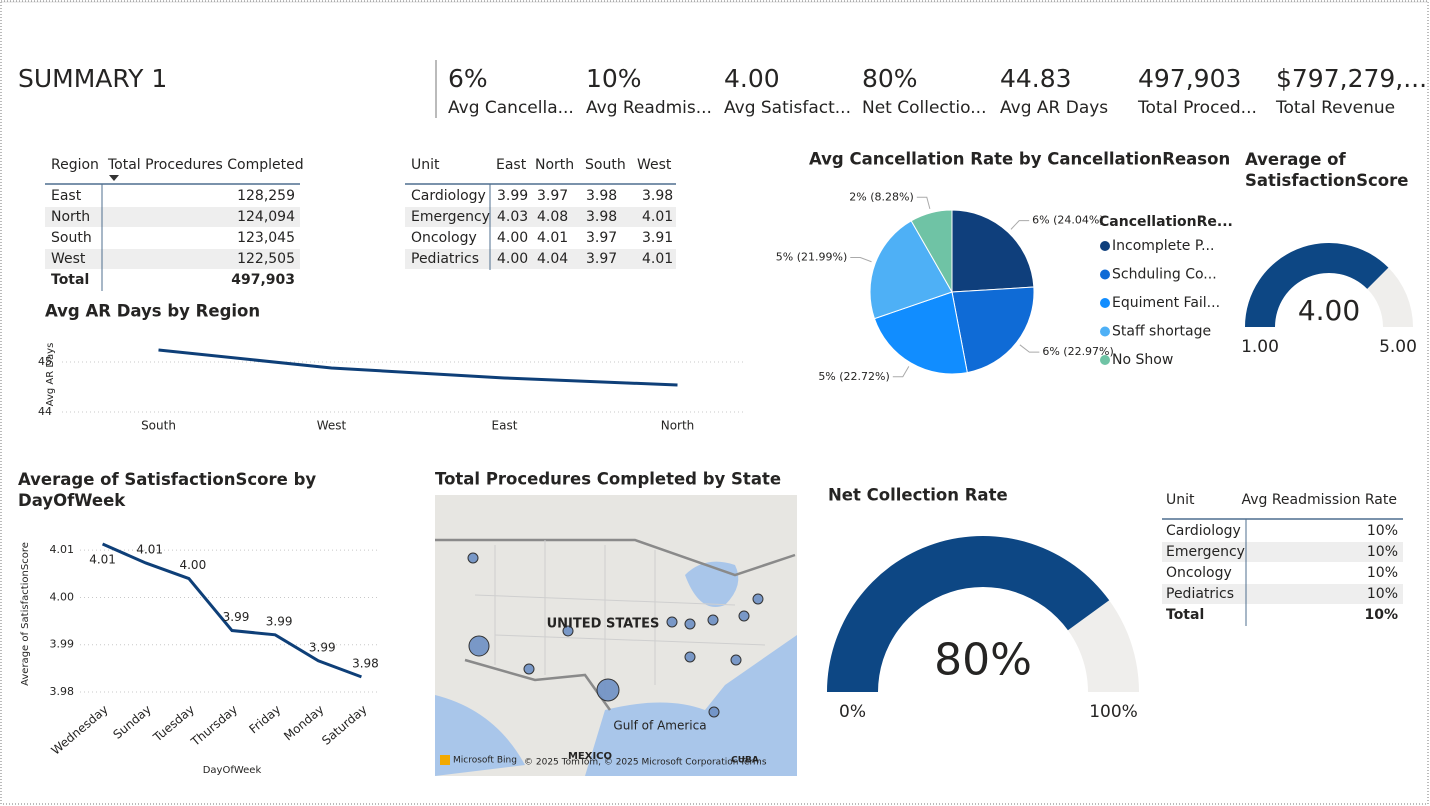  Describe the element at coordinates (114, 178) in the screenshot. I see `sort-arrow` at that location.